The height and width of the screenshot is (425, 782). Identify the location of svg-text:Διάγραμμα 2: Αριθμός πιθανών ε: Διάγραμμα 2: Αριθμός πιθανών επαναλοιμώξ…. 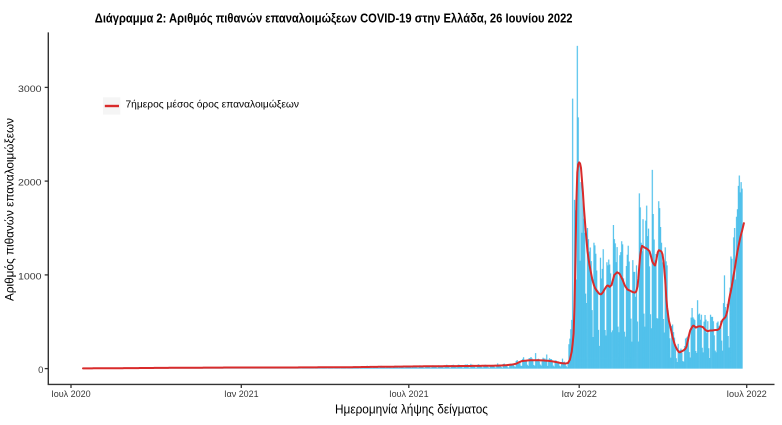
(334, 18).